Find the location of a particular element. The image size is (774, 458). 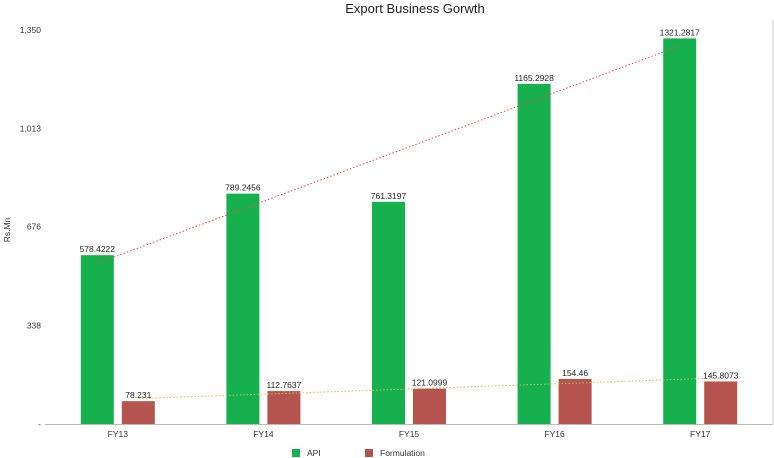

data-label: 1165.2928 is located at coordinates (534, 78).